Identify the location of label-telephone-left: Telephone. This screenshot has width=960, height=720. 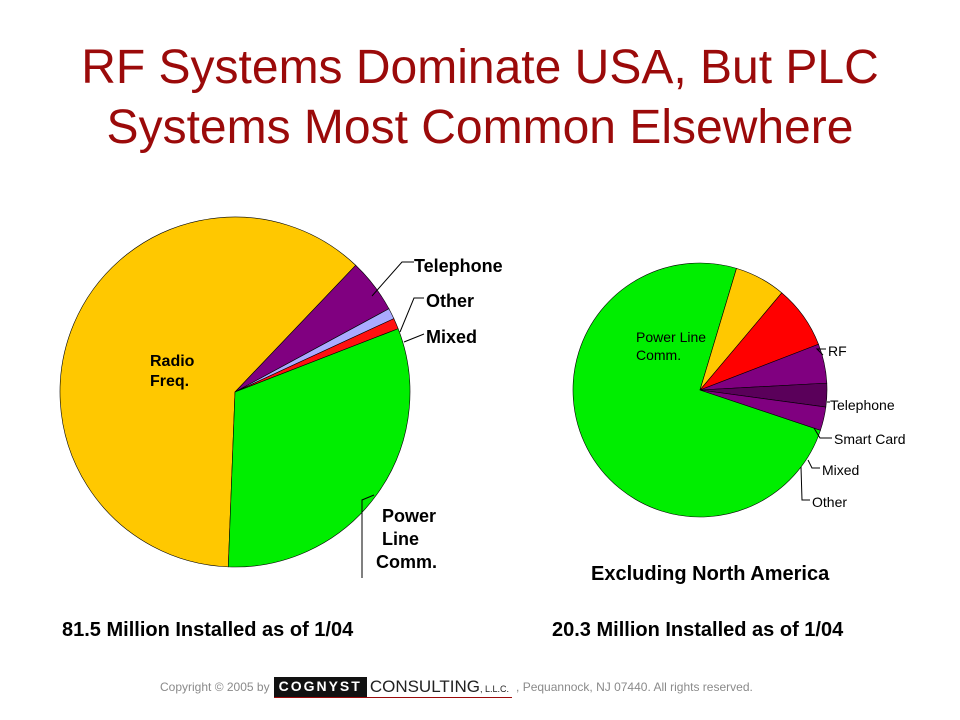
(458, 266).